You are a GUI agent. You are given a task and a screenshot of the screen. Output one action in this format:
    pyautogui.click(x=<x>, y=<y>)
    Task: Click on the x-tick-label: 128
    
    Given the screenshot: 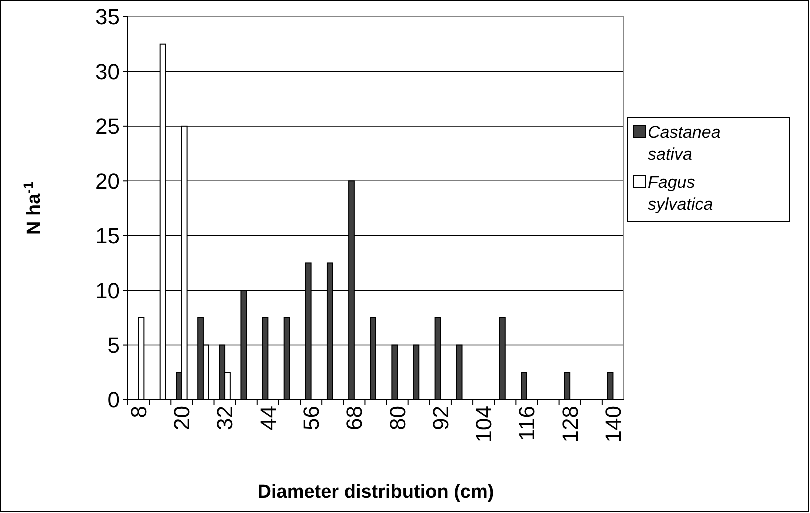 What is the action you would take?
    pyautogui.click(x=570, y=424)
    